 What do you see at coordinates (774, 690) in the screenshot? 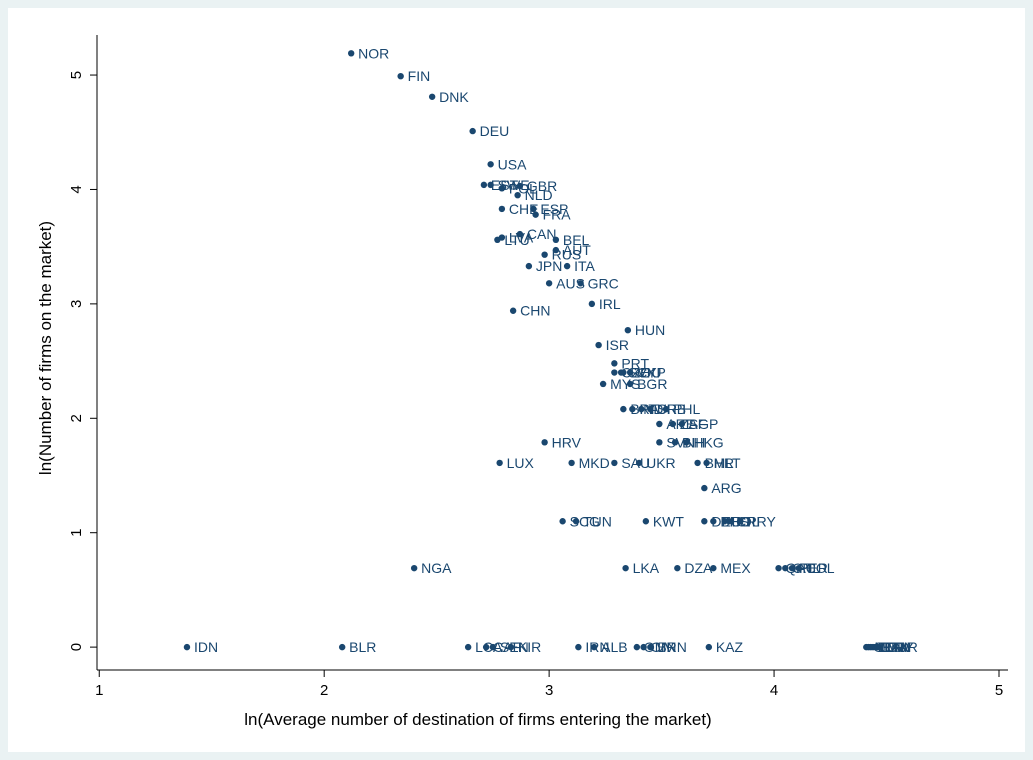
I see `x-tick-label: 4` at bounding box center [774, 690].